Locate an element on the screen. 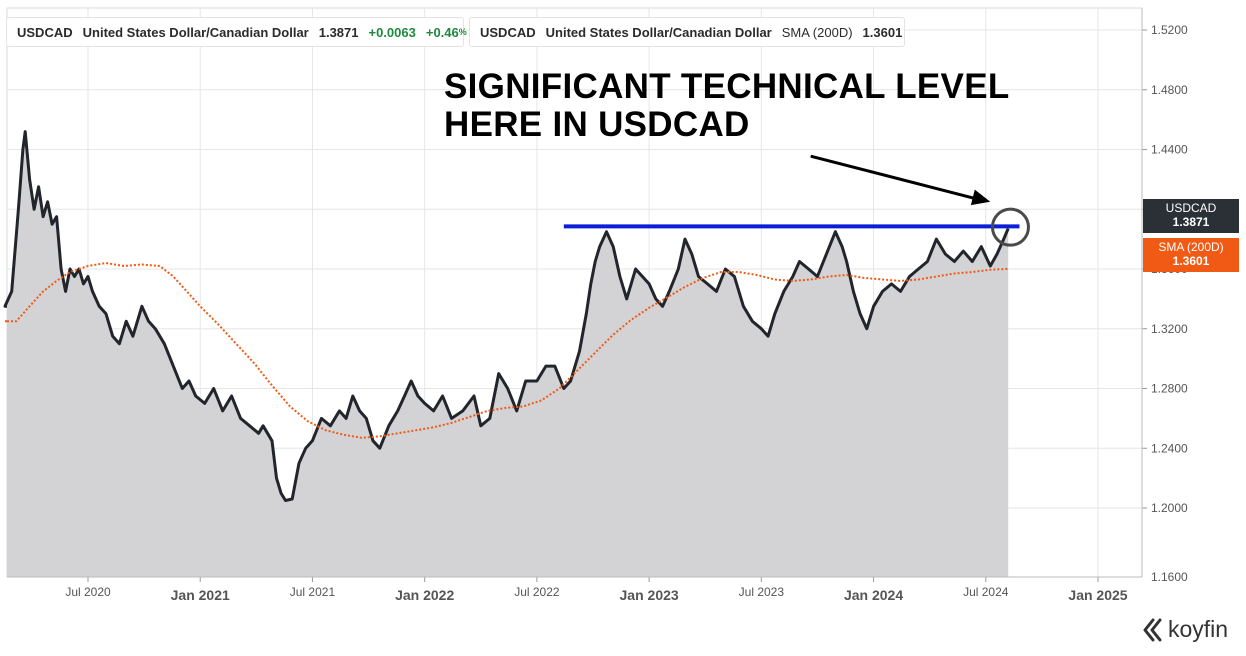 The width and height of the screenshot is (1246, 656). x-tick-label: Jan 2021 is located at coordinates (200, 595).